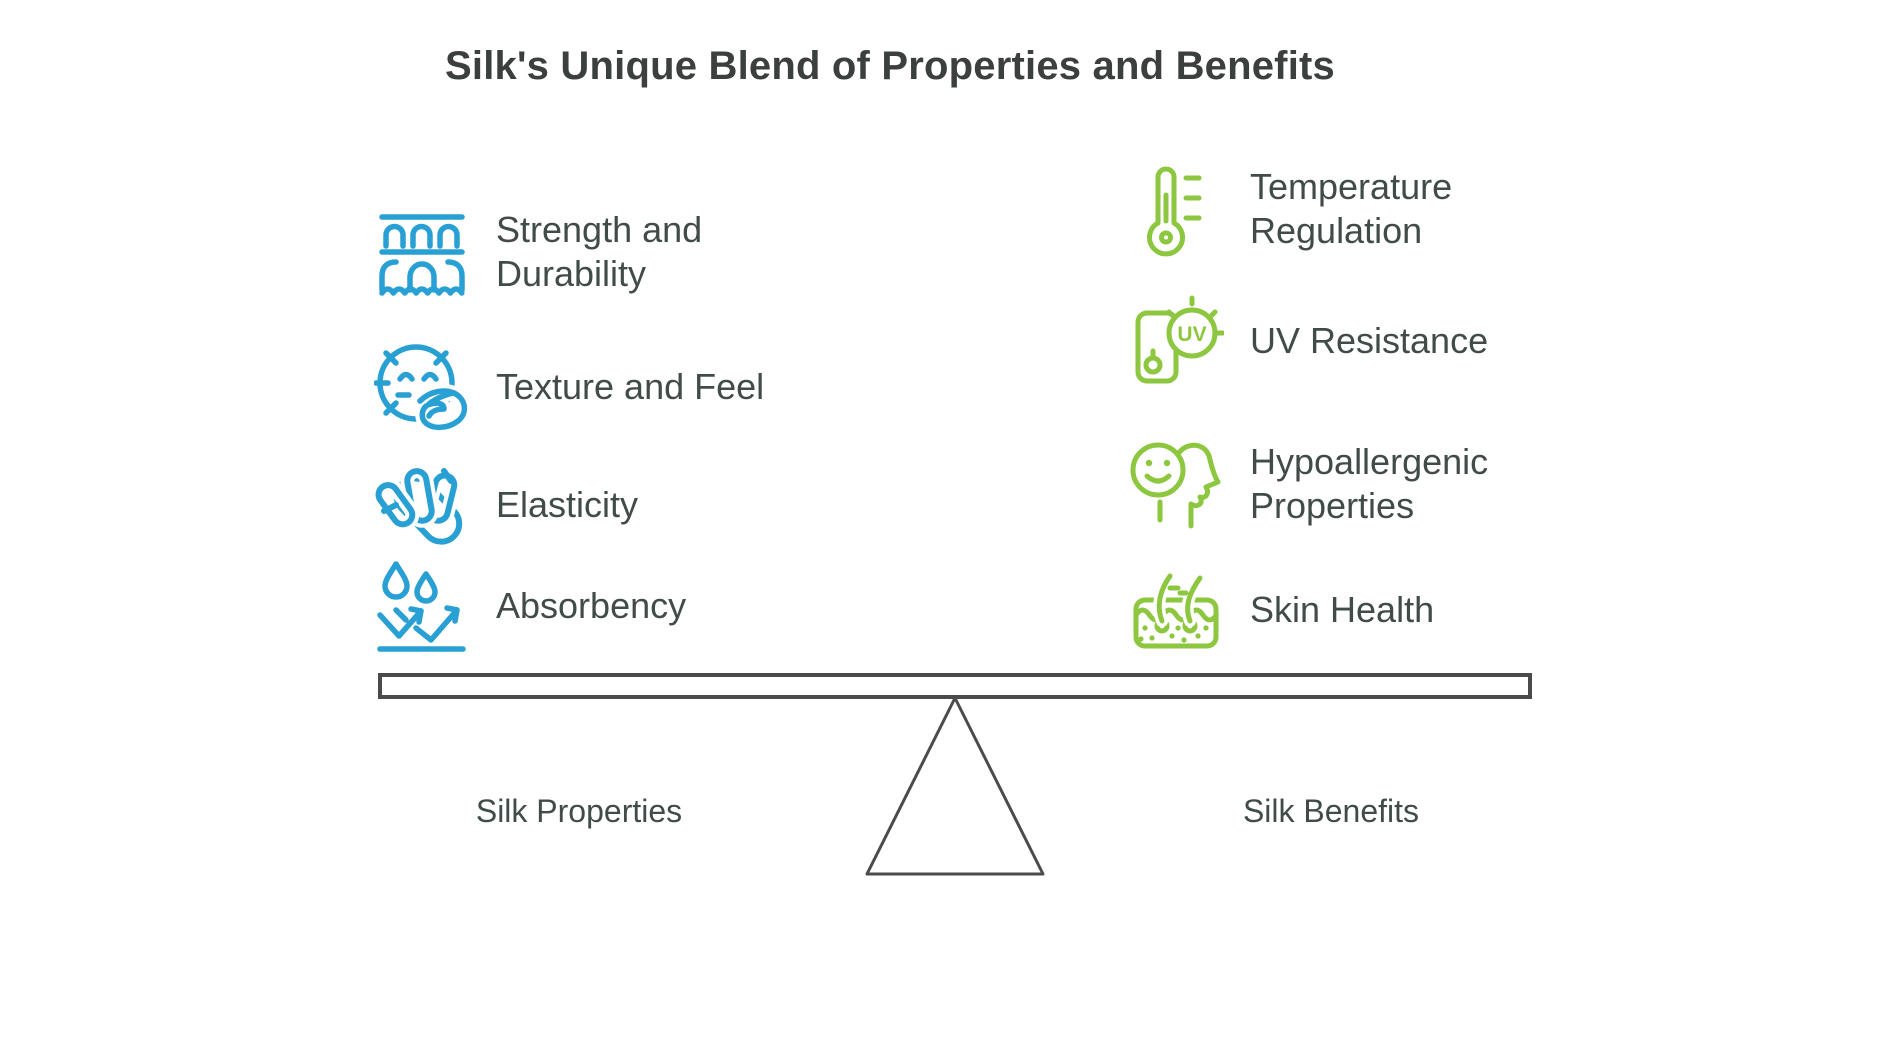 The image size is (1888, 1062). What do you see at coordinates (1176, 610) in the screenshot?
I see `skin-layer-icon` at bounding box center [1176, 610].